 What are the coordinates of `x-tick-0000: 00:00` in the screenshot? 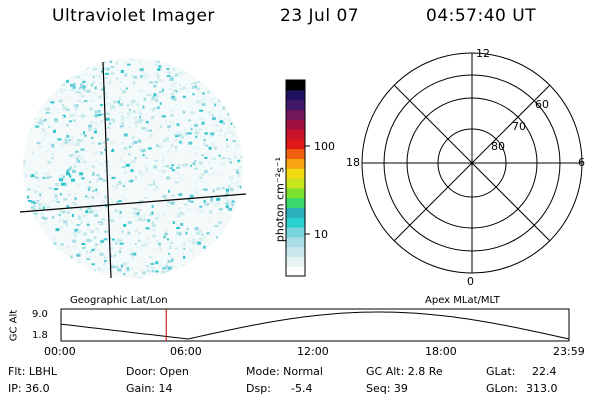 It's located at (60, 351).